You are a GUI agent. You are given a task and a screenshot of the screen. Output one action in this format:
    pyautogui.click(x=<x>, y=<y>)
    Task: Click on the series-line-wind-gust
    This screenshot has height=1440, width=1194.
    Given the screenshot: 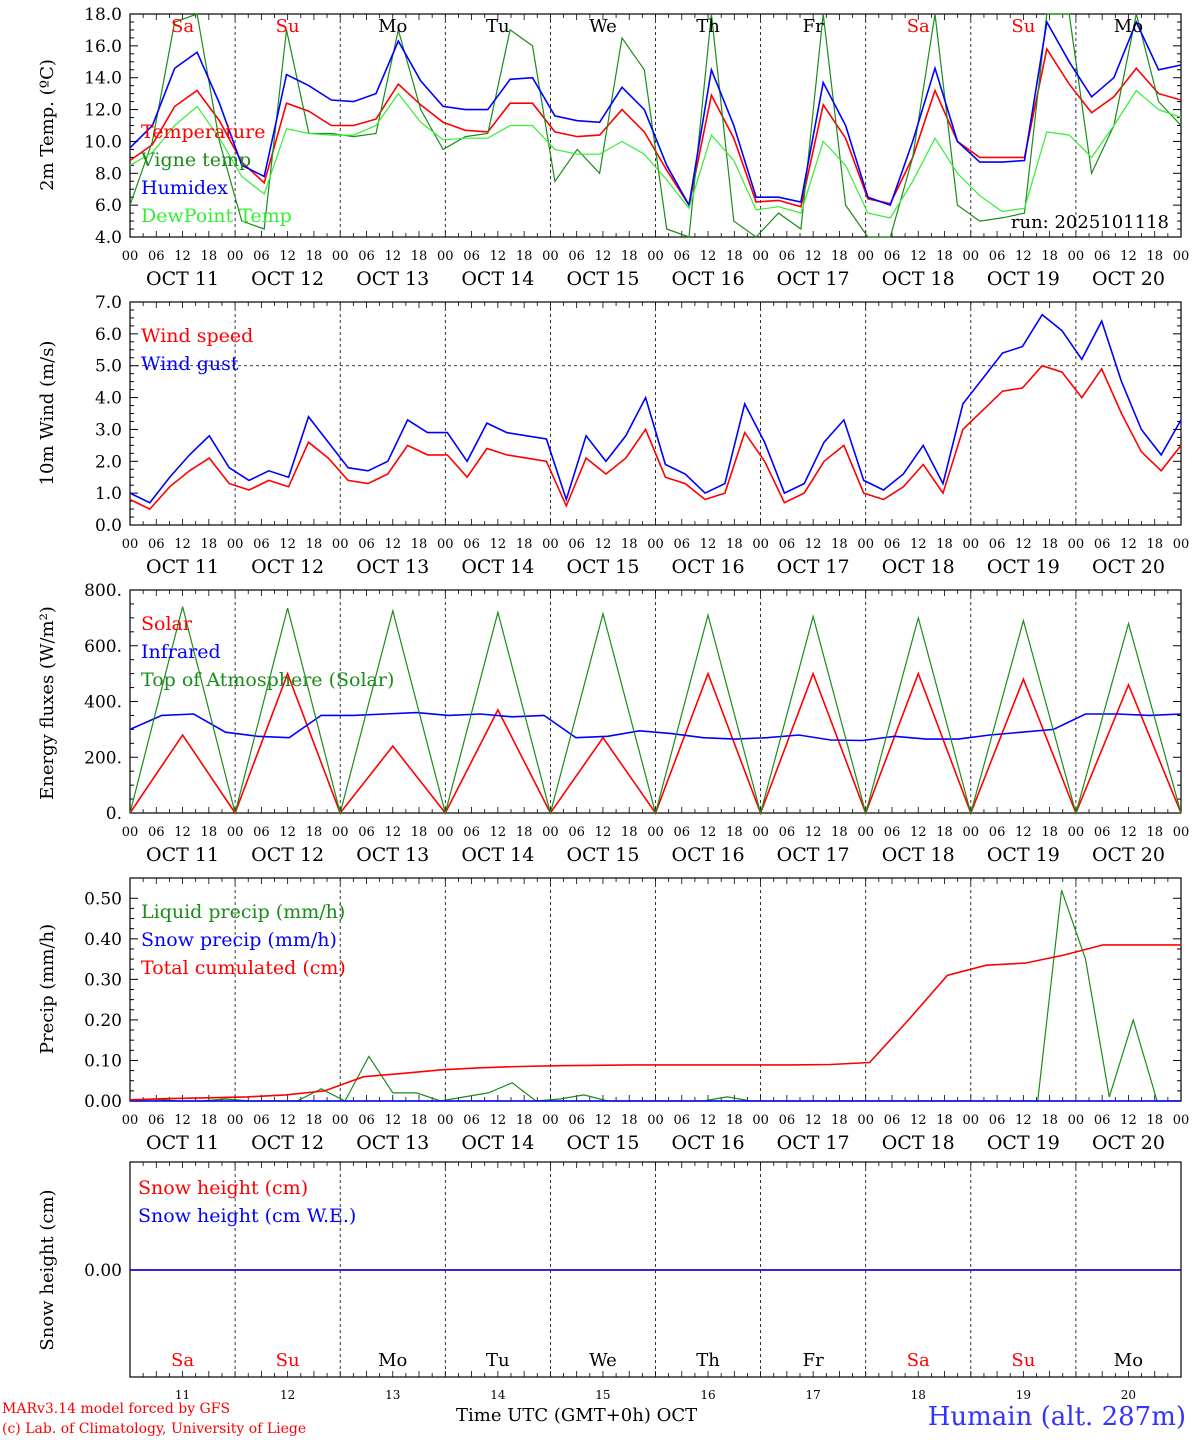 What is the action you would take?
    pyautogui.click(x=655, y=408)
    